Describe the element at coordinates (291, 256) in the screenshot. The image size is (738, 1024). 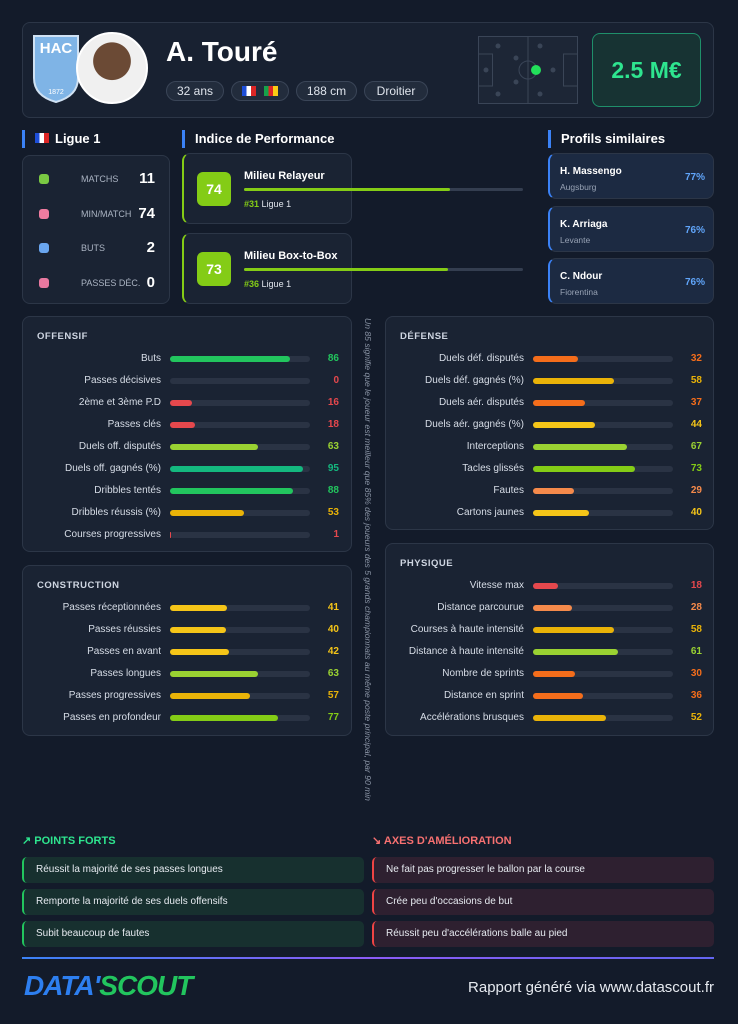
I see `role-name: Milieu Box-to-Box` at that location.